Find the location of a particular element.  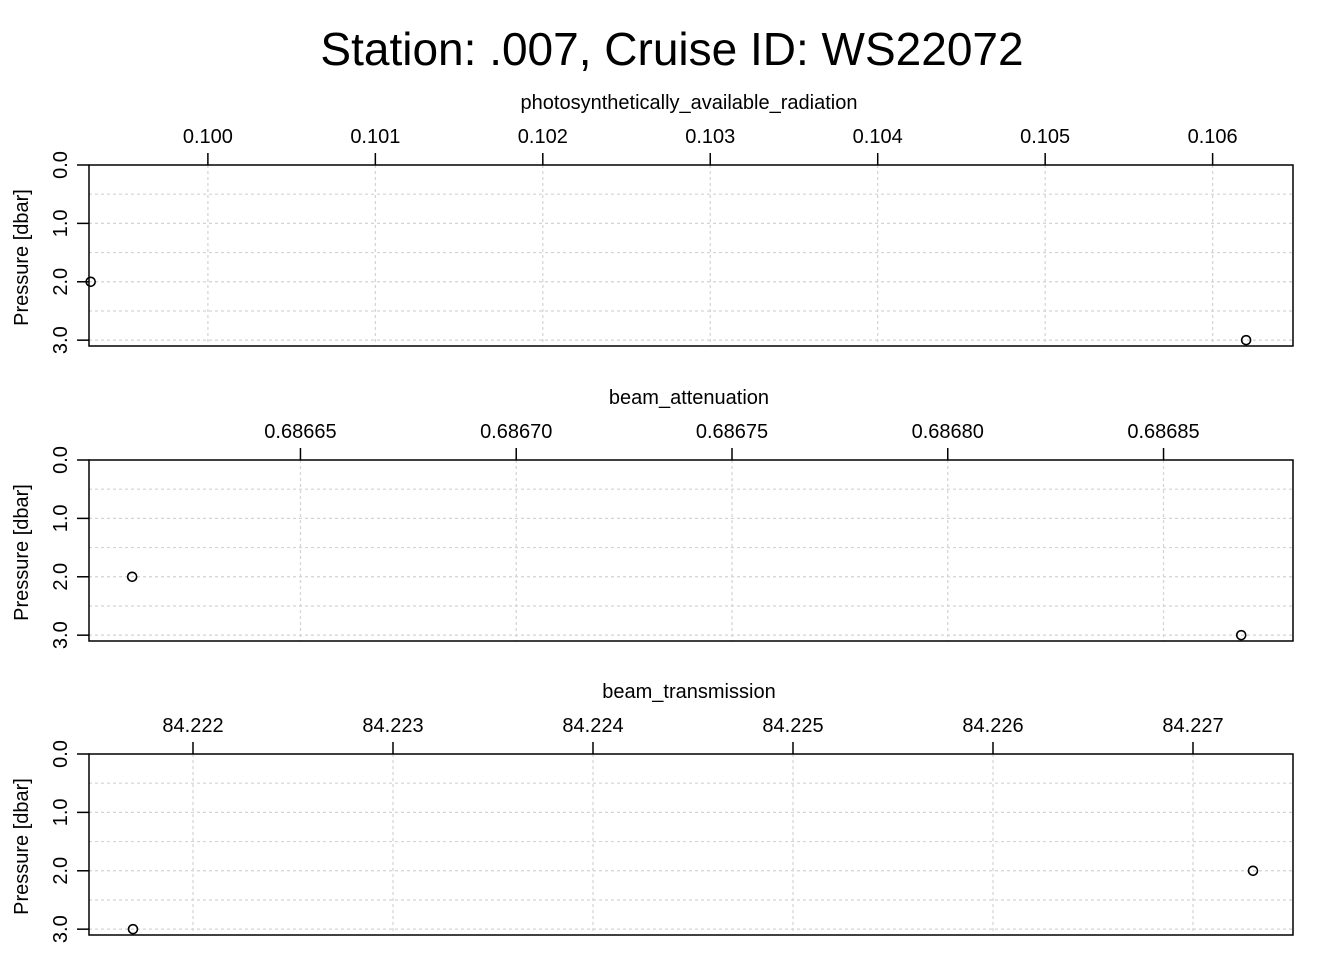

x-tick-label: 0.68680 is located at coordinates (948, 432).